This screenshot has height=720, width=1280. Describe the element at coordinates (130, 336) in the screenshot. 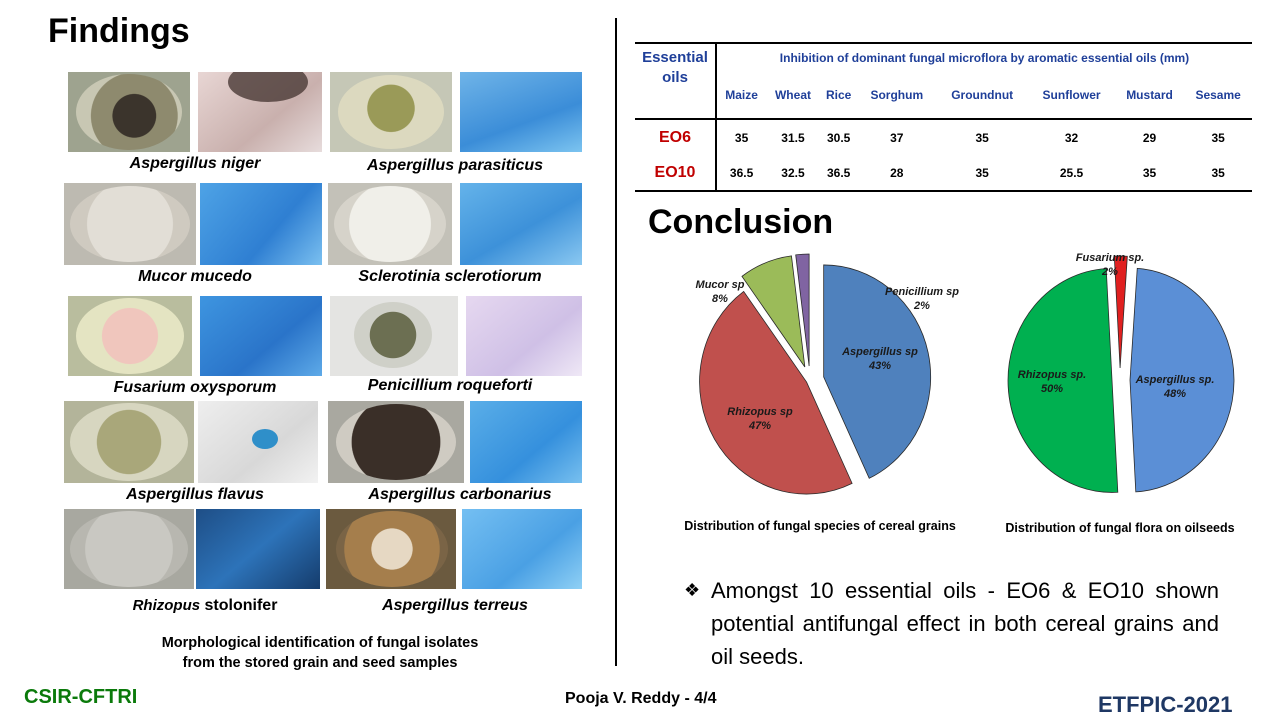

I see `photo-fusarium-plate` at that location.